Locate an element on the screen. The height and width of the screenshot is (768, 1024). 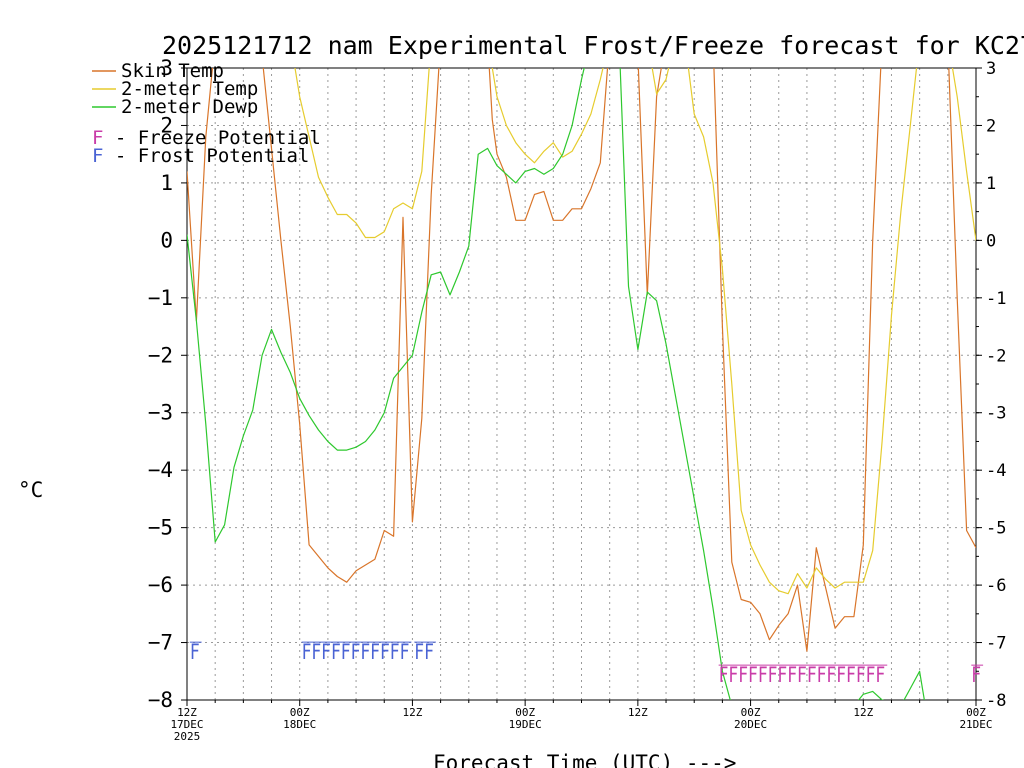
x-axis-label: Forecast Time (UTC) ---> is located at coordinates (584, 759).